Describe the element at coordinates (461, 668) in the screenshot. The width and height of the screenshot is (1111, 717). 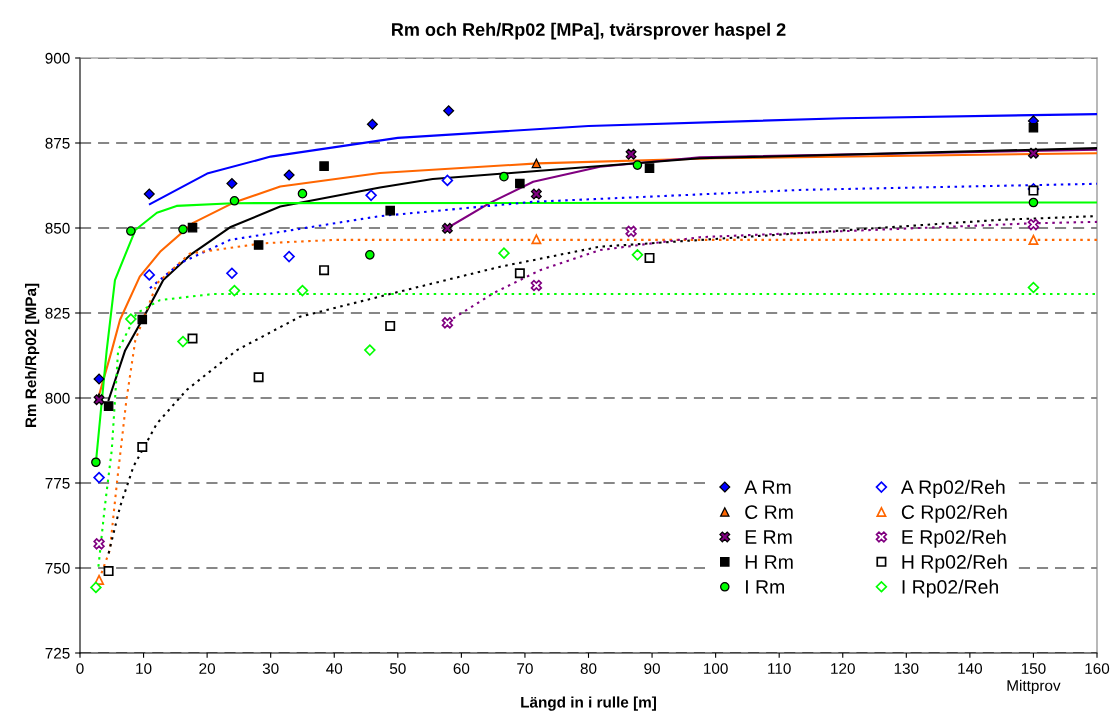
I see `x-tick-label: 60` at that location.